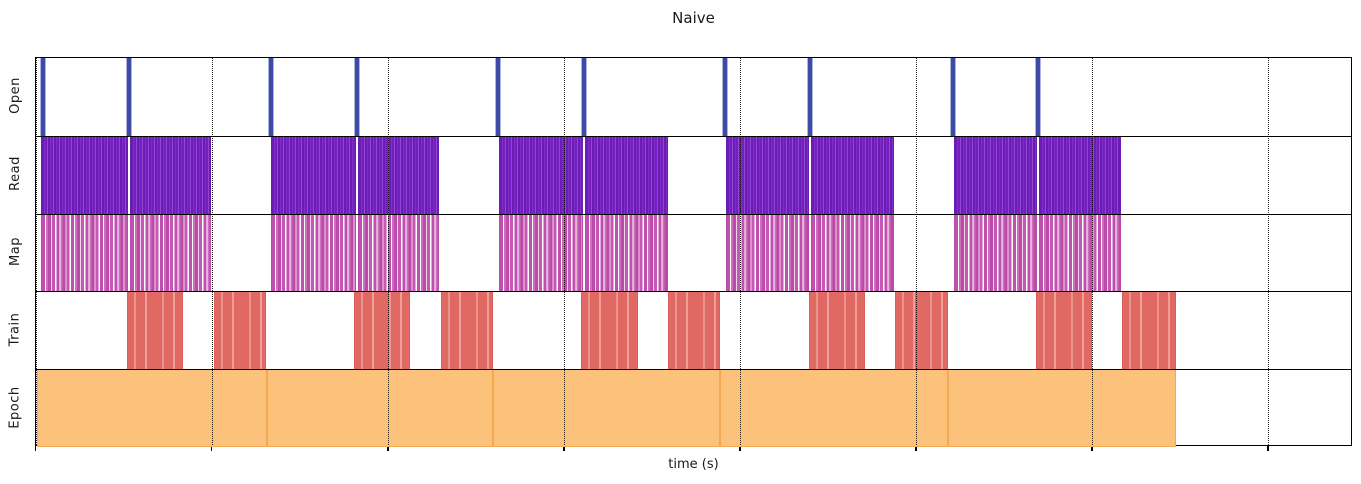  I want to click on row-label-map: Map, so click(15, 252).